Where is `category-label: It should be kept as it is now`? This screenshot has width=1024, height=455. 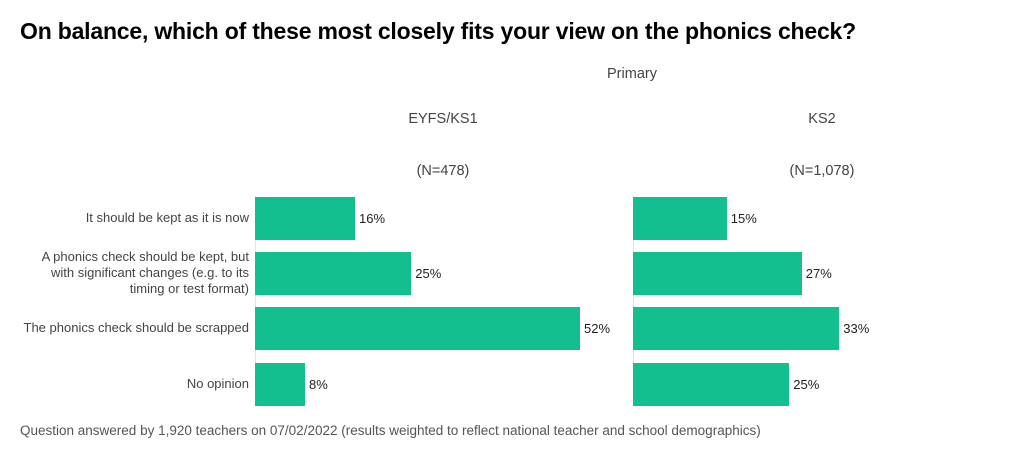
category-label: It should be kept as it is now is located at coordinates (124, 218).